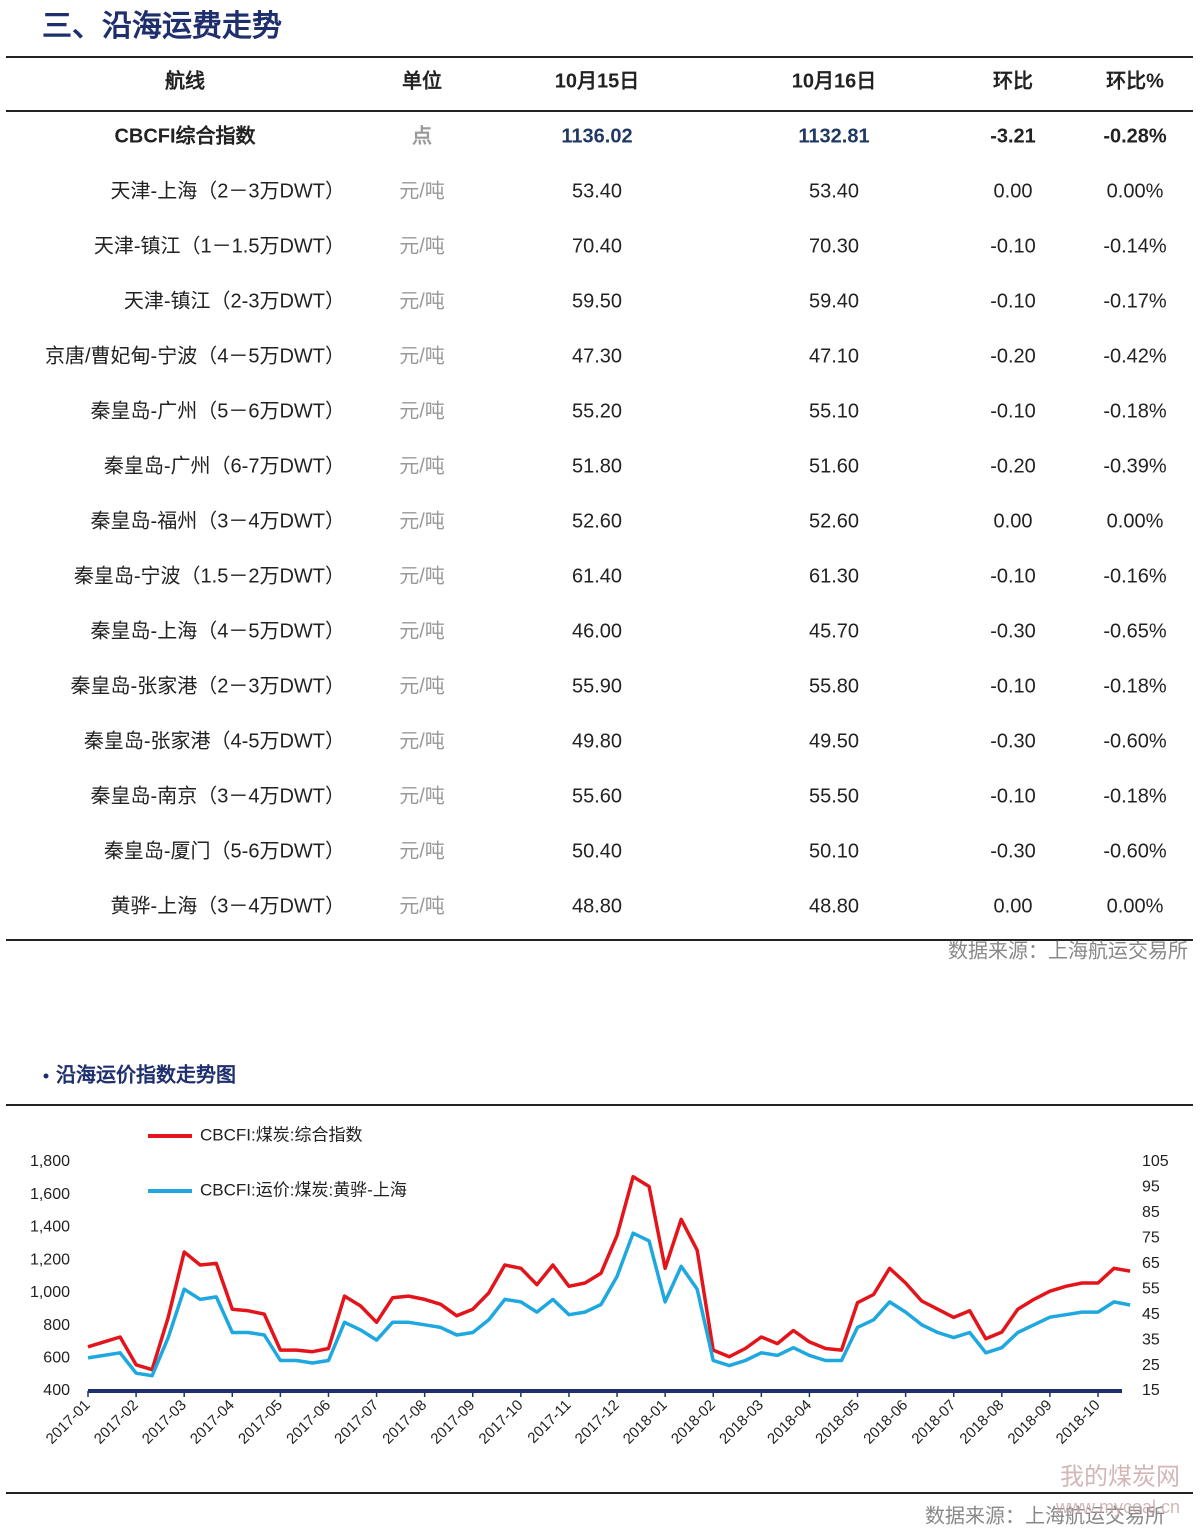 The image size is (1200, 1530). What do you see at coordinates (56, 1390) in the screenshot?
I see `y-tick-label: 400` at bounding box center [56, 1390].